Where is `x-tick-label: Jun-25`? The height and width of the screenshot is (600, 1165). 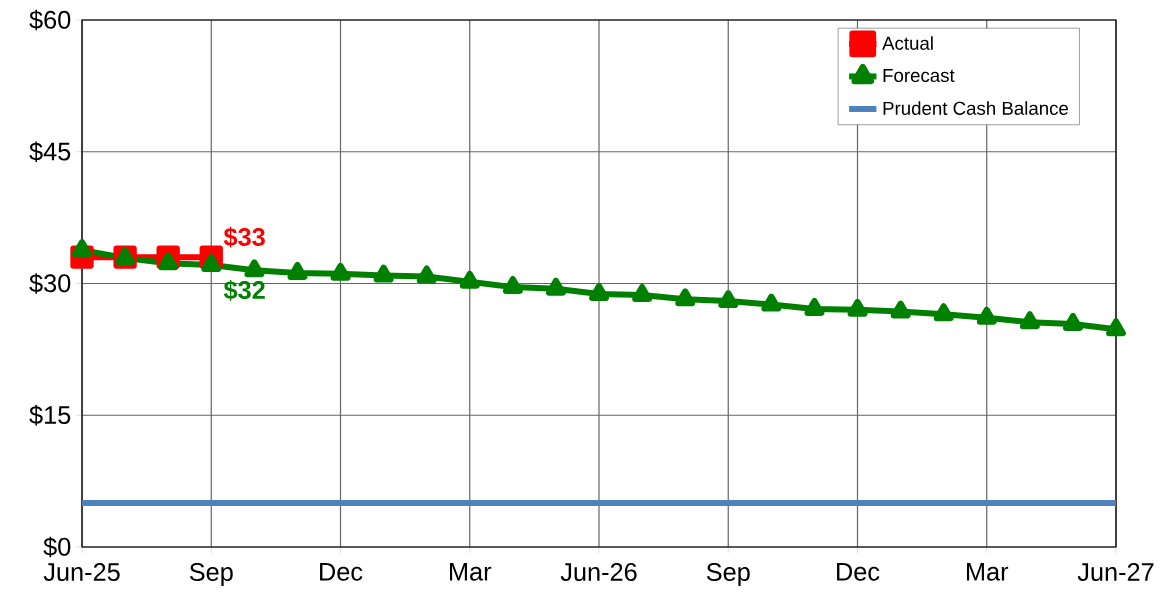
x-tick-label: Jun-25 is located at coordinates (81, 572).